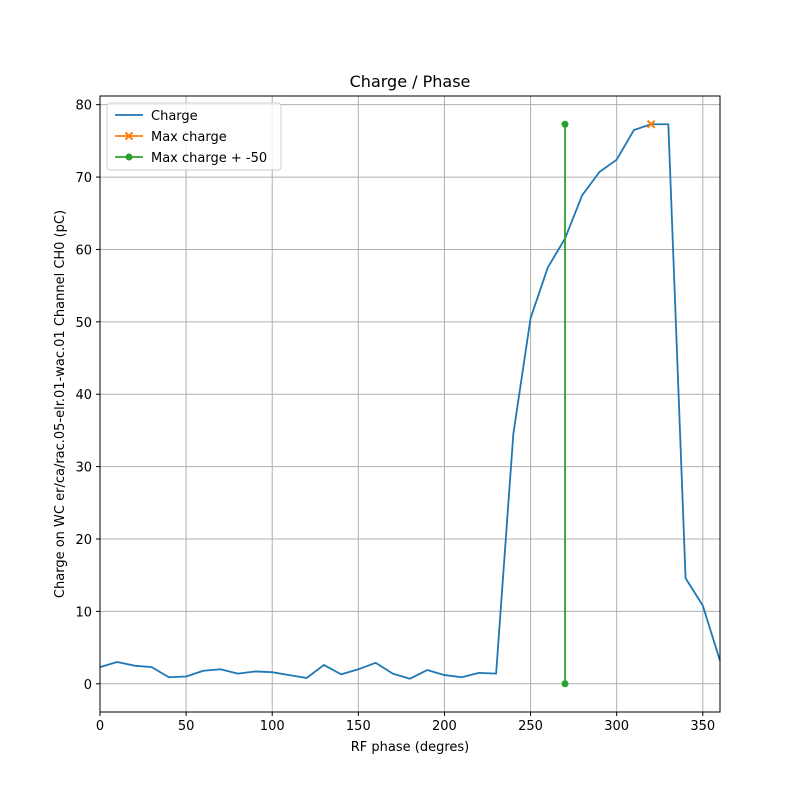 This screenshot has height=800, width=800. I want to click on legend-item: Max charge, so click(171, 137).